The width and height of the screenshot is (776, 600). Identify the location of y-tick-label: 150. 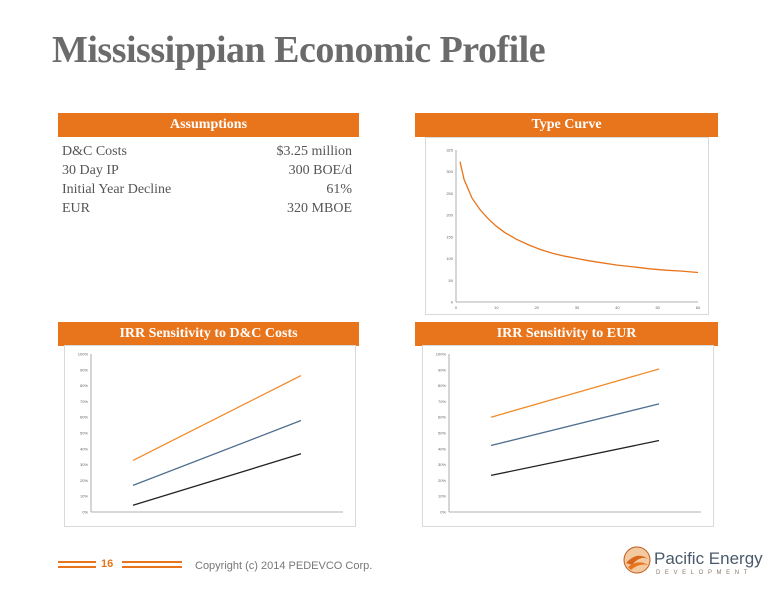
(449, 236).